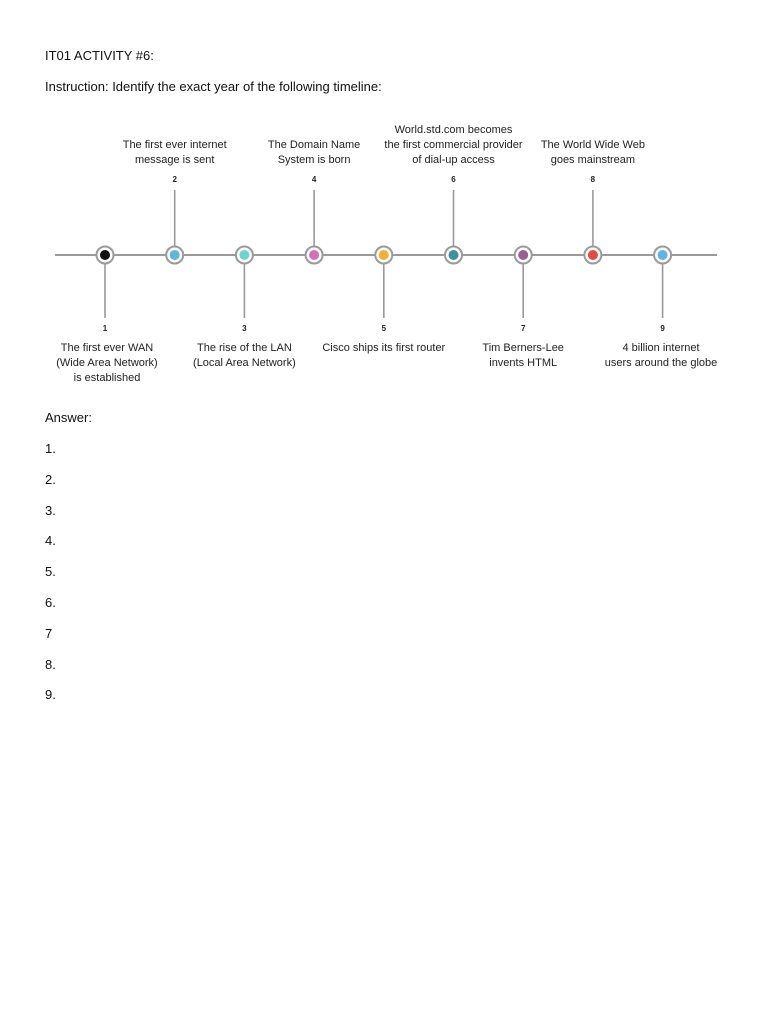 The image size is (768, 1024). What do you see at coordinates (244, 328) in the screenshot?
I see `timeline-number-3: 3` at bounding box center [244, 328].